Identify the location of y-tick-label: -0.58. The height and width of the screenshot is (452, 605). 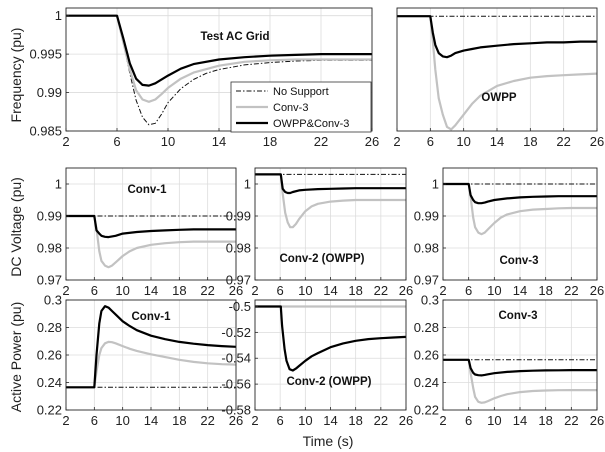
(236, 410).